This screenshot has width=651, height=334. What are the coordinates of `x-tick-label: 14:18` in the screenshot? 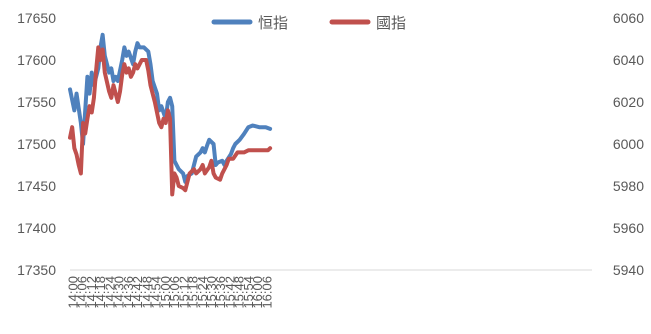 It's located at (100, 292).